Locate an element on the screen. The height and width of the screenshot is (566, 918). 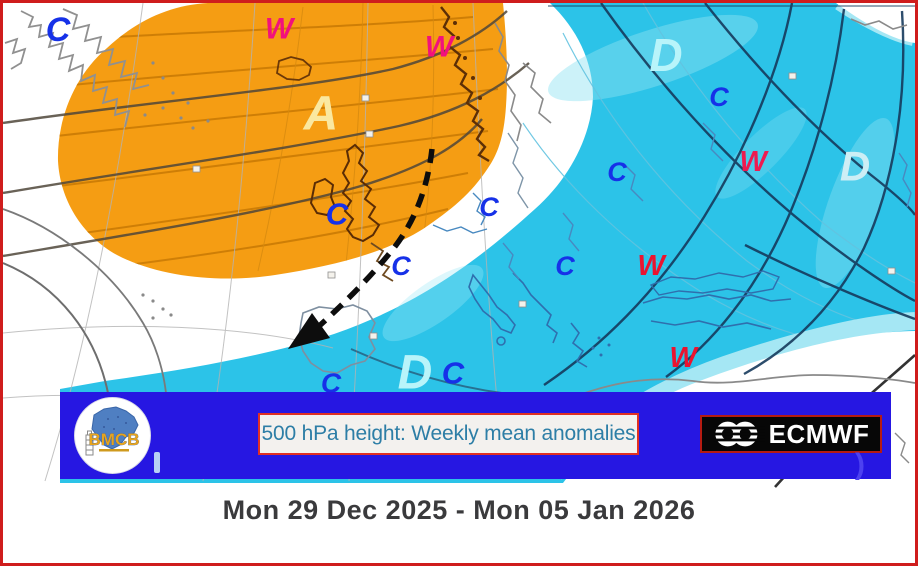
bmcb-logo-text: BMCB is located at coordinates (114, 439).